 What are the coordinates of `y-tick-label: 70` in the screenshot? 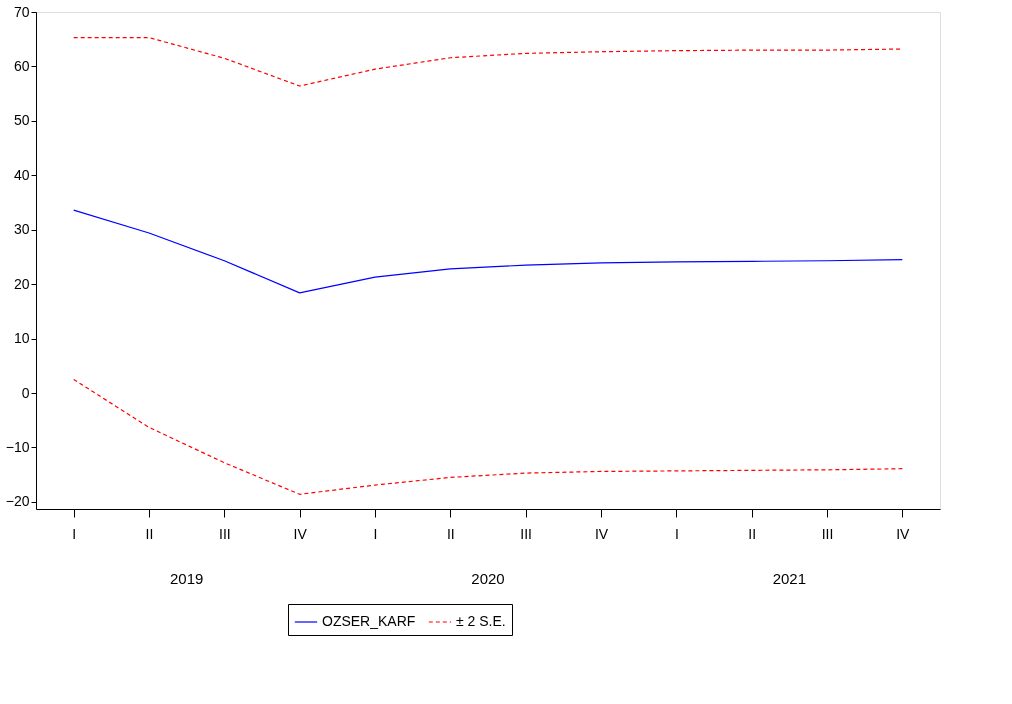 It's located at (21, 11).